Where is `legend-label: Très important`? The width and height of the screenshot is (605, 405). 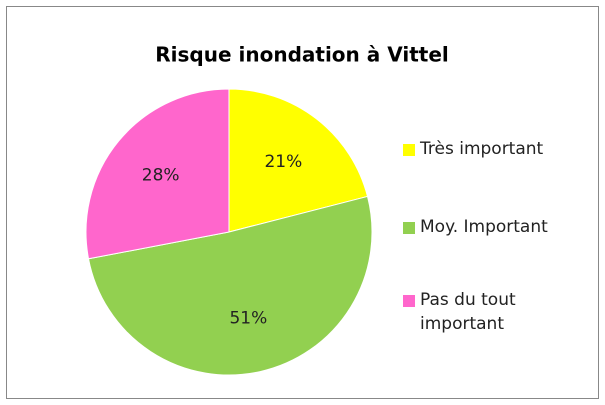 legend-label: Très important is located at coordinates (482, 149).